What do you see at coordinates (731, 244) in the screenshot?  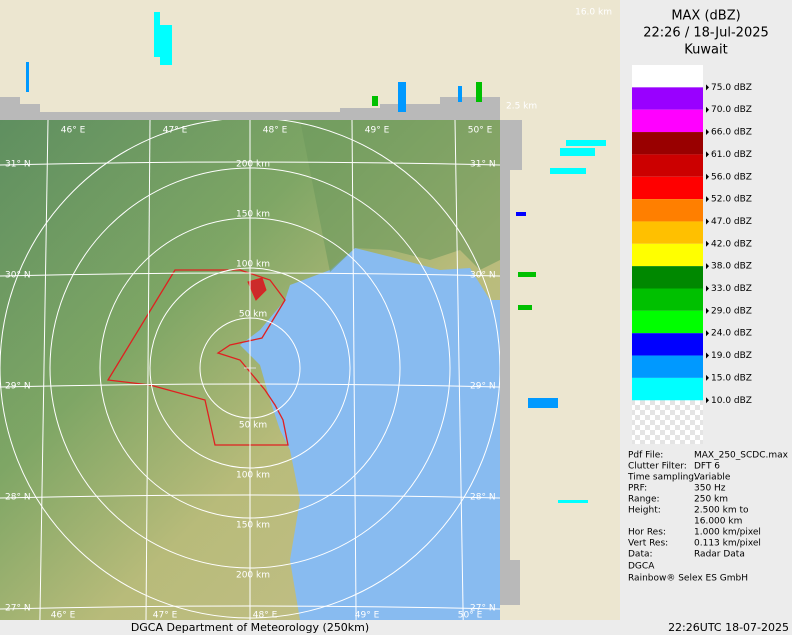 I see `legend-label: 42.0 dBZ` at bounding box center [731, 244].